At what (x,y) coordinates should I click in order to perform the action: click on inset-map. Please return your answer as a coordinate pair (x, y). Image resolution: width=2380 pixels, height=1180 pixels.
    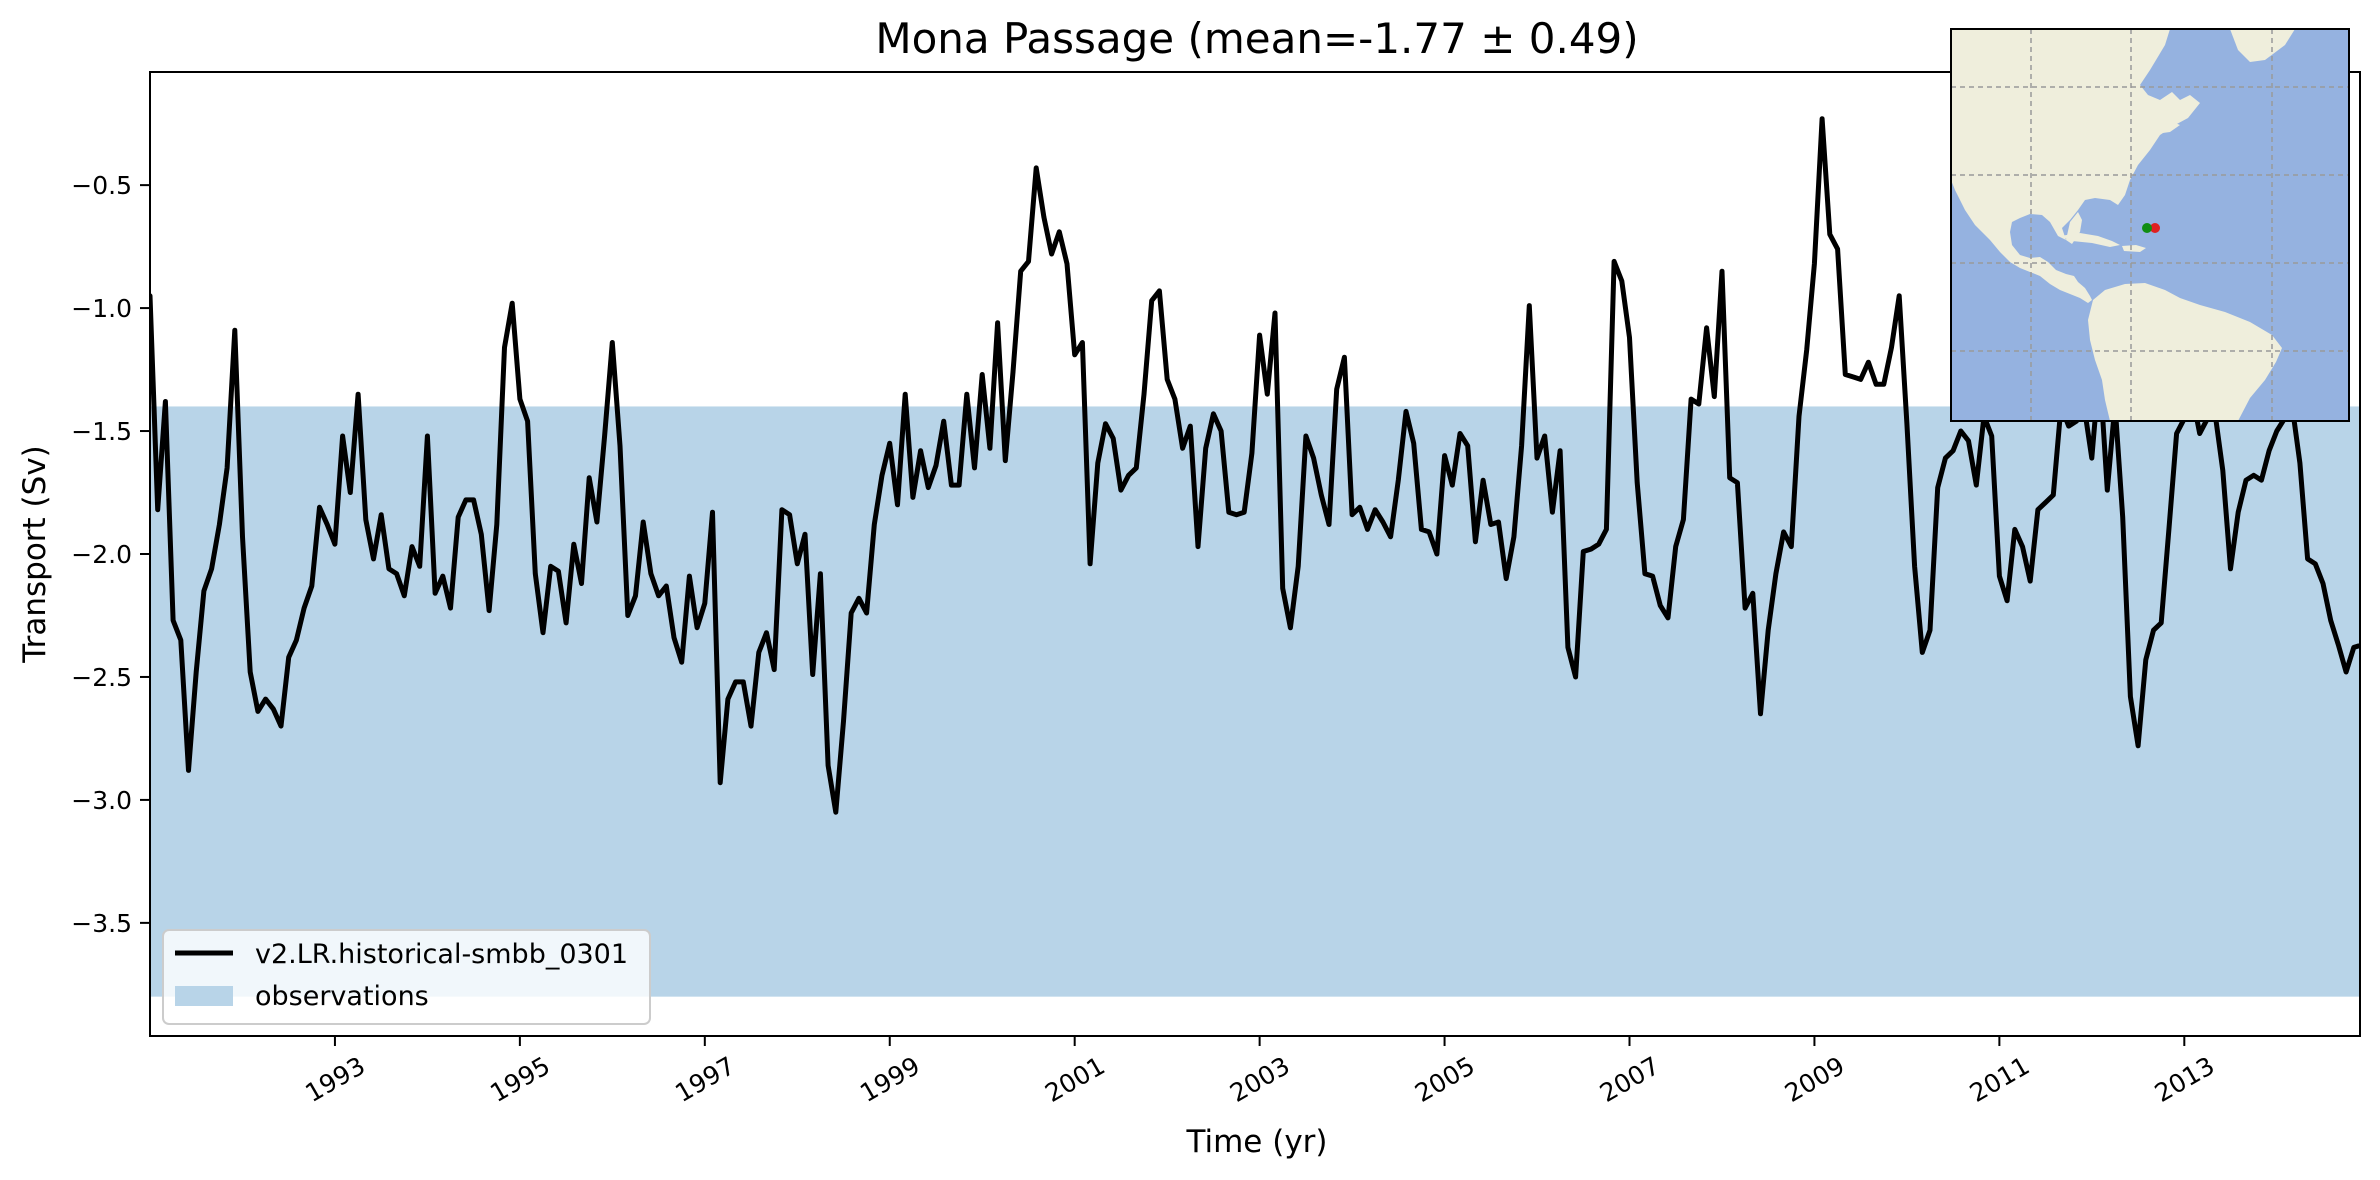
    Looking at the image, I should click on (2150, 225).